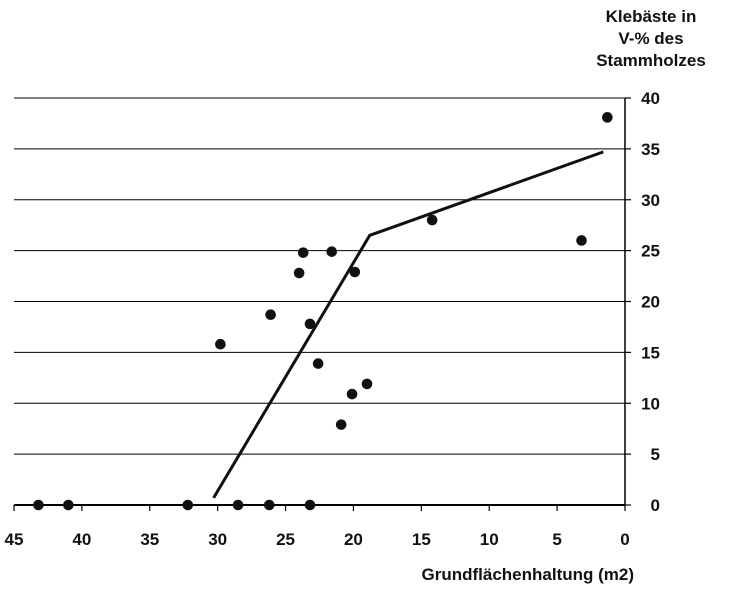 The width and height of the screenshot is (739, 599). I want to click on y-axis-label-line-3: Stammholzes, so click(651, 60).